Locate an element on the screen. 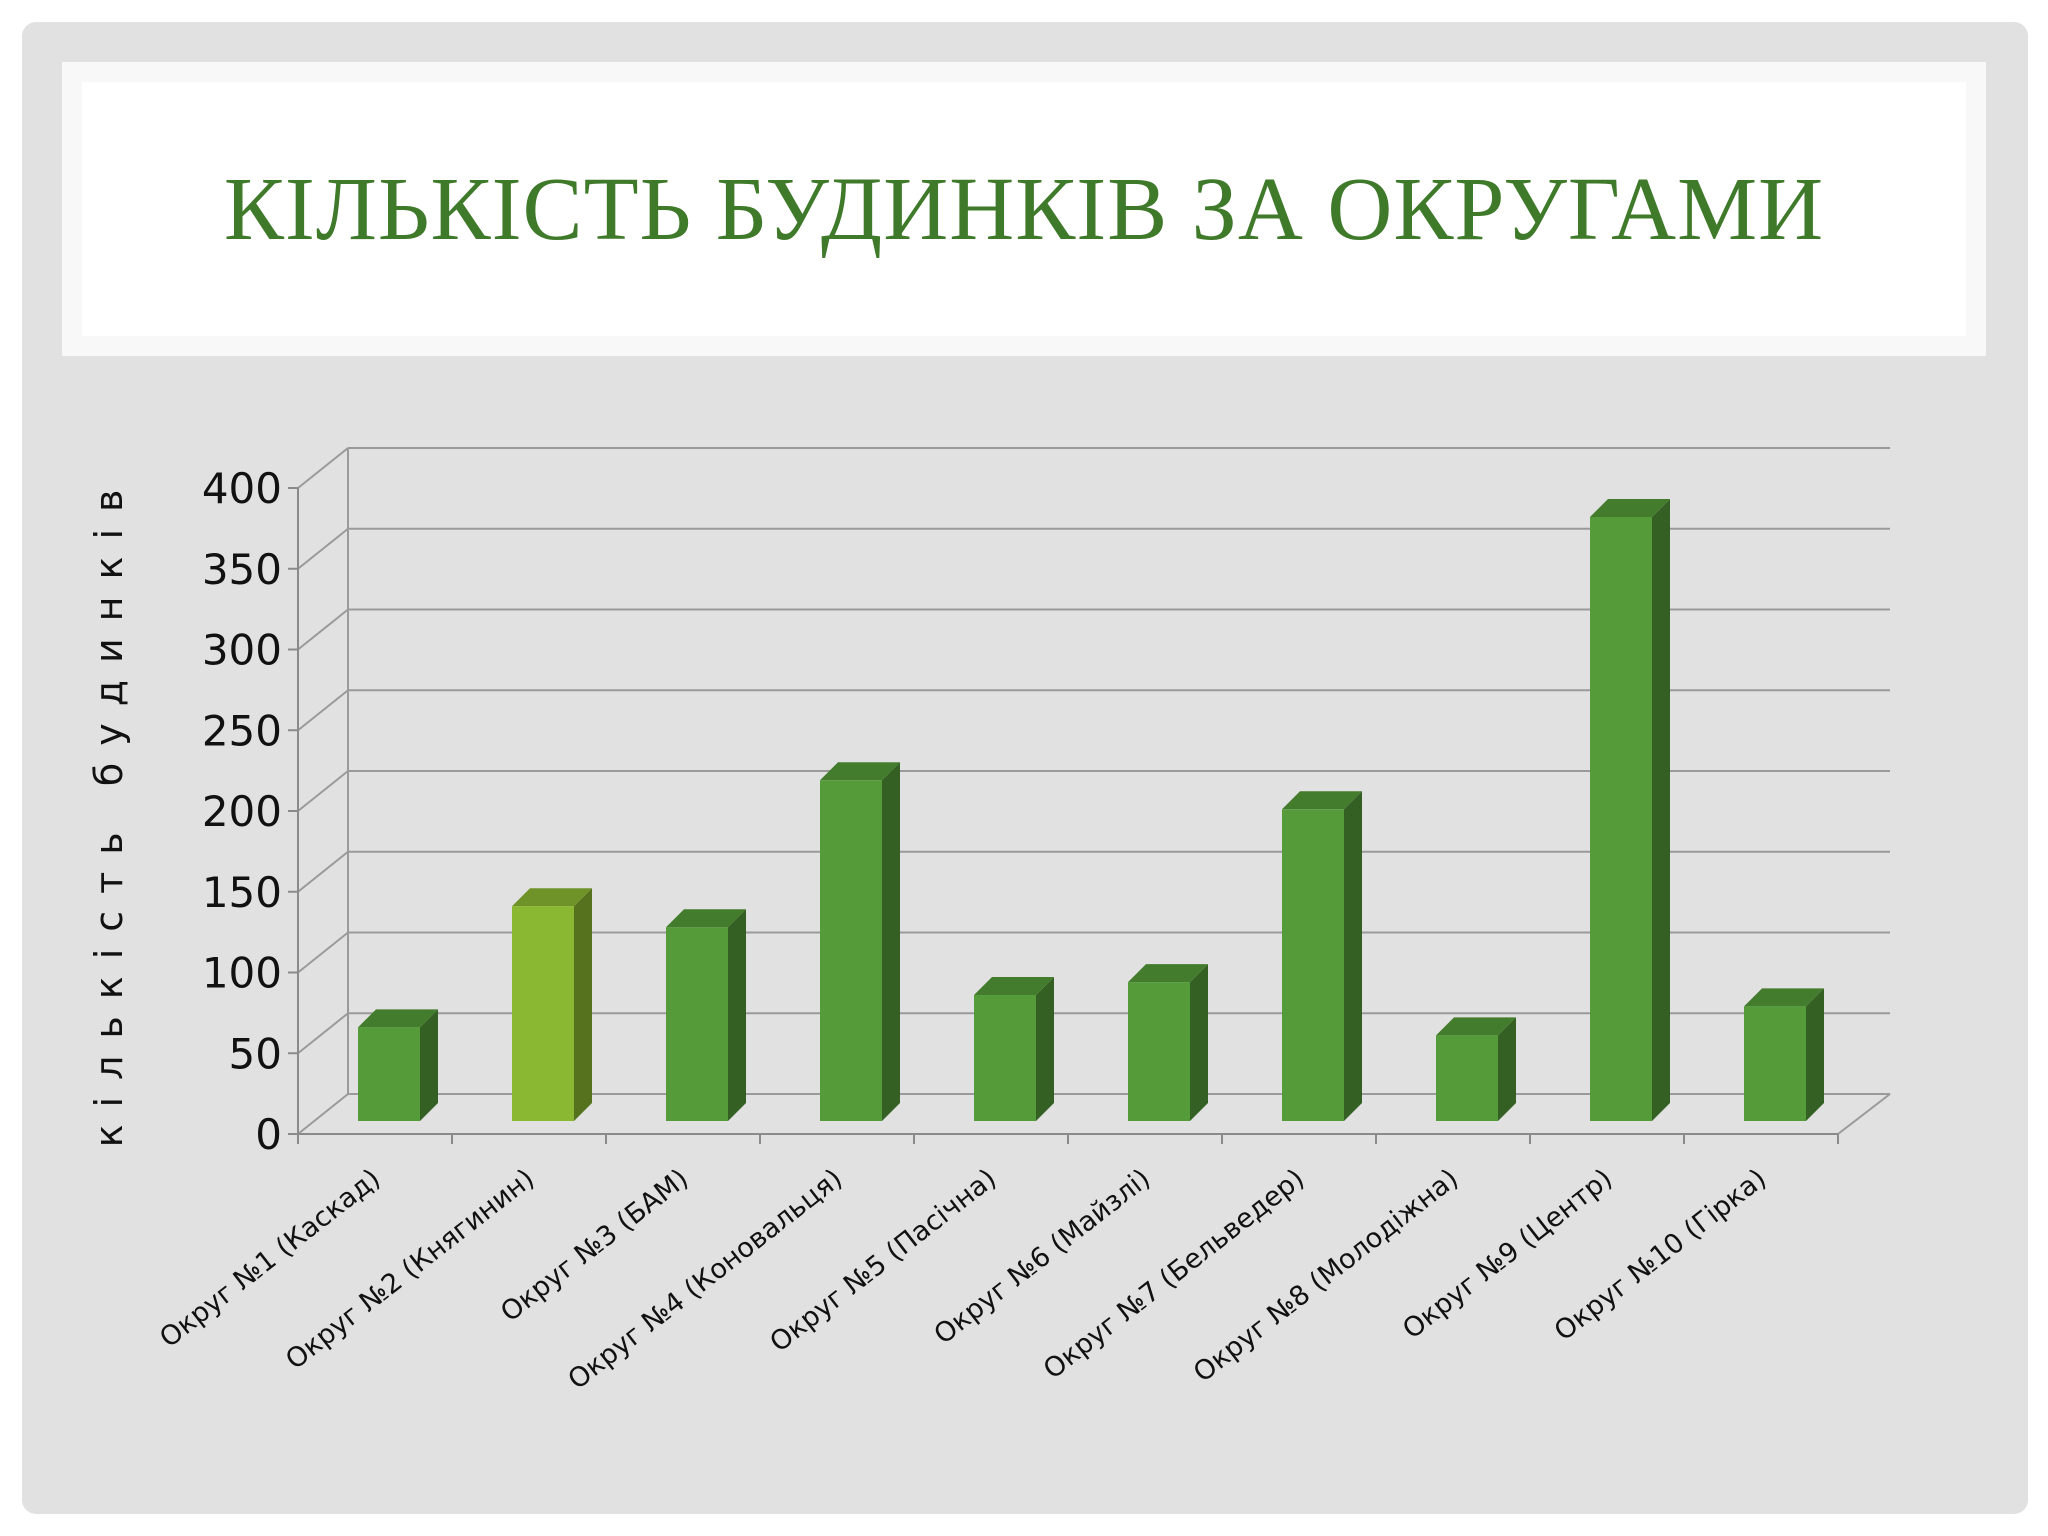 Image resolution: width=2048 pixels, height=1536 pixels. y-tick-label: 350 is located at coordinates (242, 569).